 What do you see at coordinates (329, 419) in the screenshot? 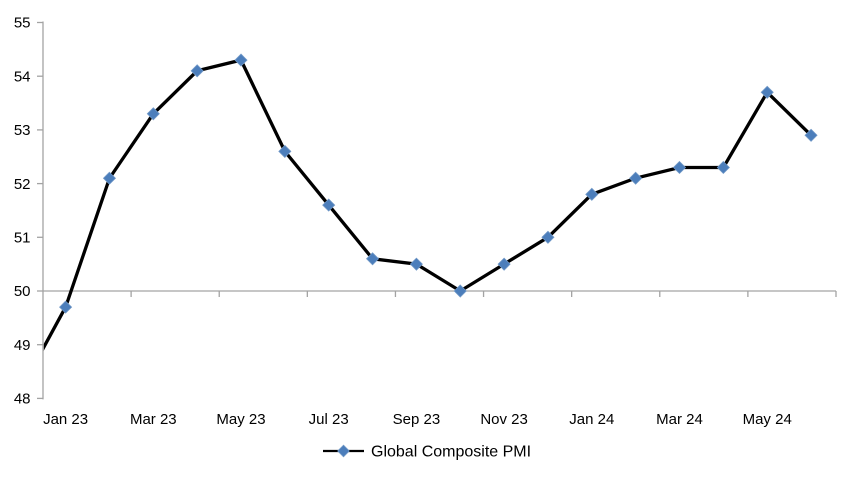
I see `x-tick-label: Jul 23` at bounding box center [329, 419].